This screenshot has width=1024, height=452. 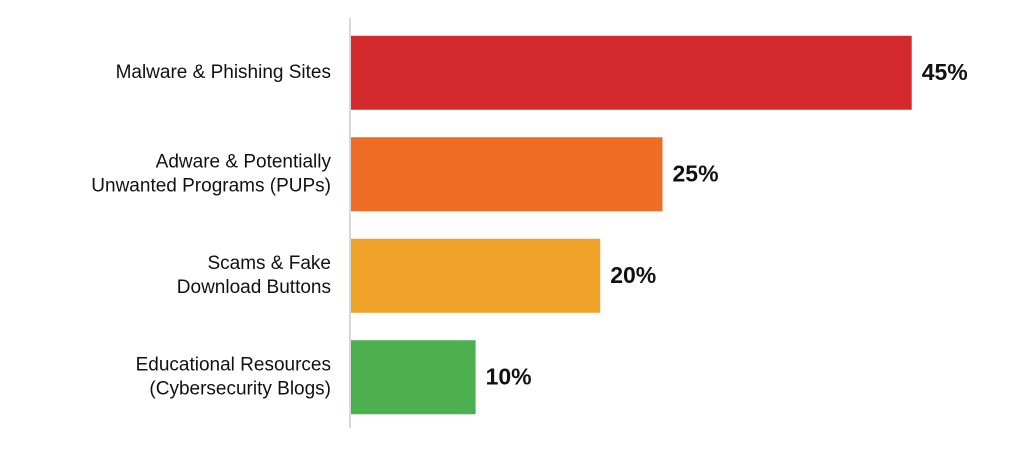 What do you see at coordinates (945, 72) in the screenshot?
I see `value-label: 45%` at bounding box center [945, 72].